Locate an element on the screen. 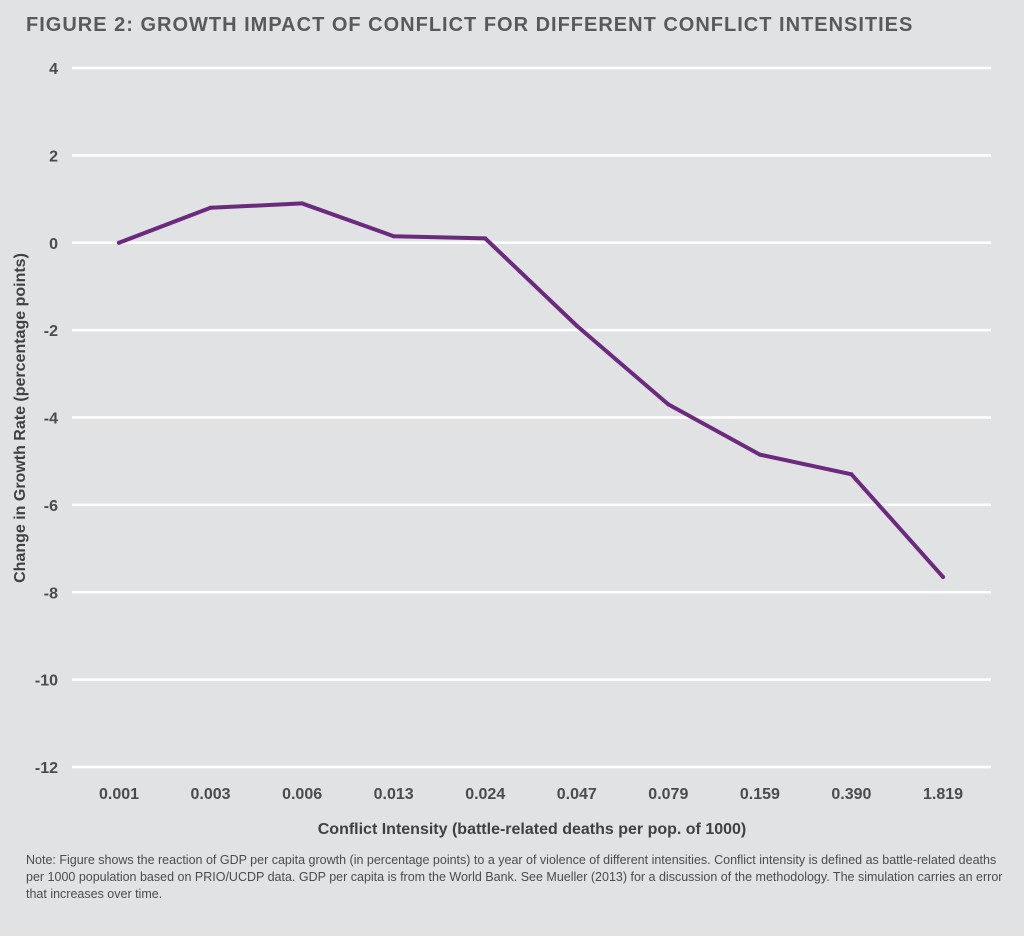 The image size is (1024, 936). y-tick-labels: 4 2 0 -2 -4 -6 -8 -10 -12 is located at coordinates (46, 419).